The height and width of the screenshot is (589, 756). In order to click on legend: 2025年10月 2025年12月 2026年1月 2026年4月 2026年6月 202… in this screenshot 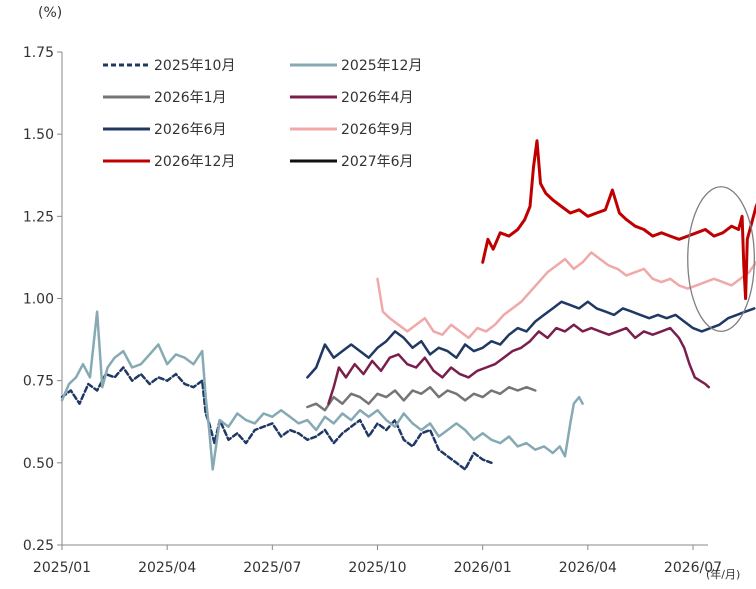, I will do `click(262, 114)`.